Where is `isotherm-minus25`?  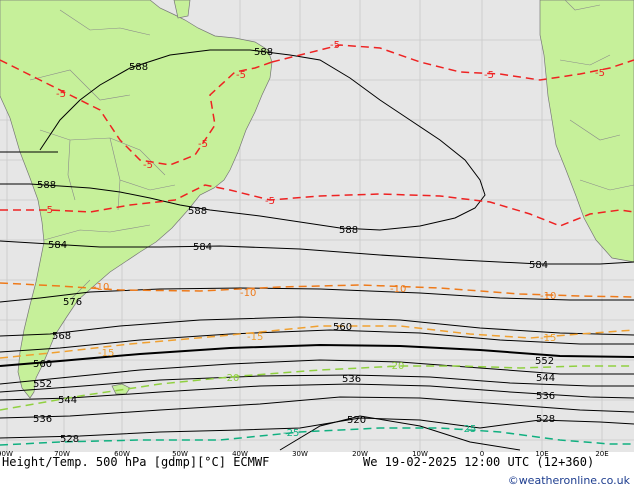
isotherm-minus25 is located at coordinates (317, 436).